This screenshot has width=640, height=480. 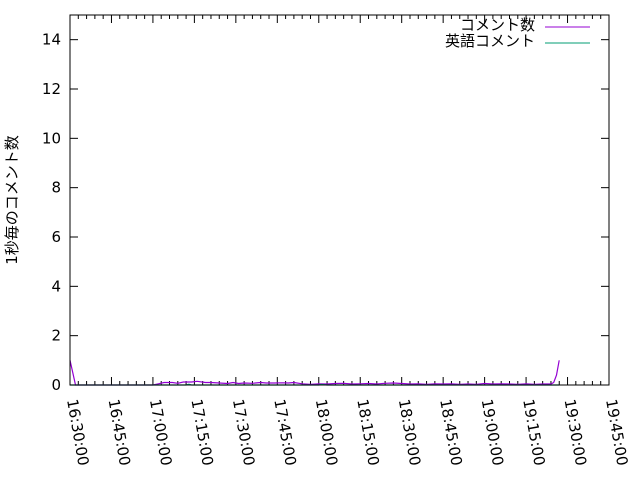 What do you see at coordinates (533, 432) in the screenshot?
I see `x-tick-label: 19:15:00` at bounding box center [533, 432].